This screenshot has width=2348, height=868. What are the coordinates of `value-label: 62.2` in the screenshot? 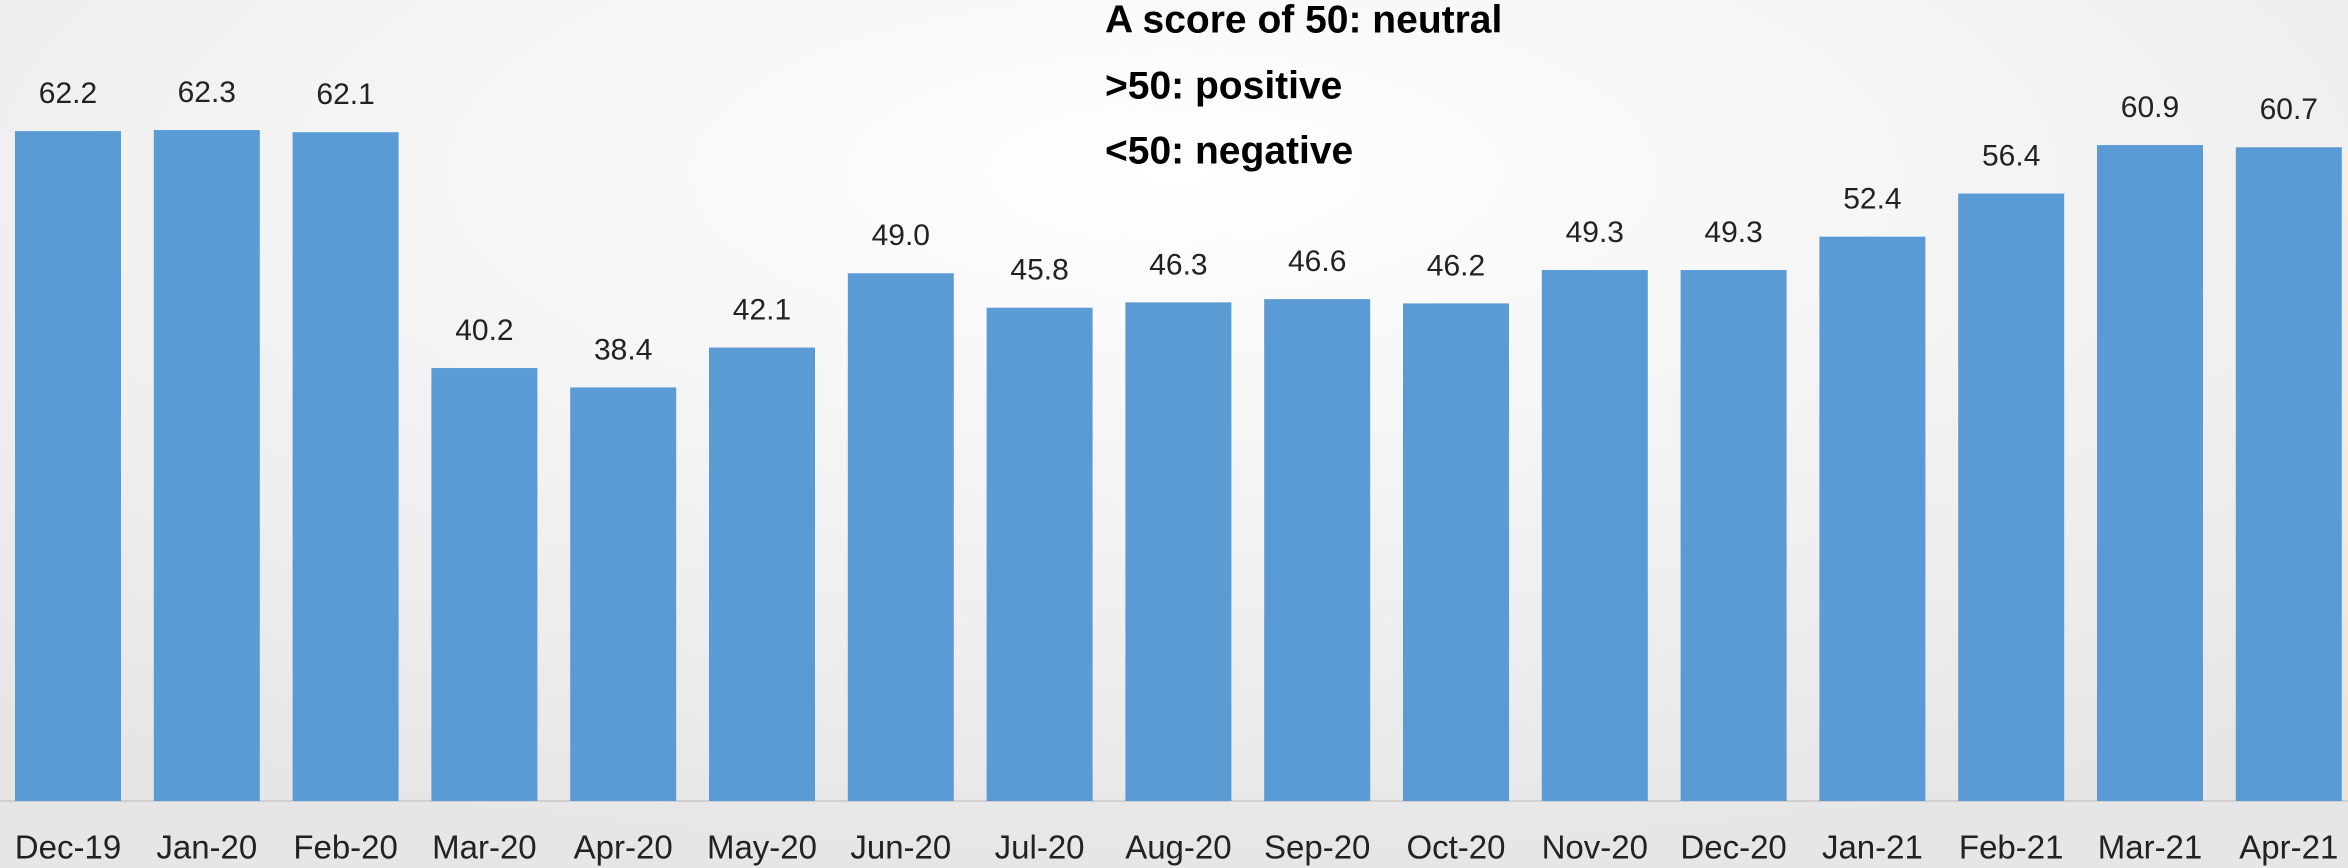 It's located at (68, 93).